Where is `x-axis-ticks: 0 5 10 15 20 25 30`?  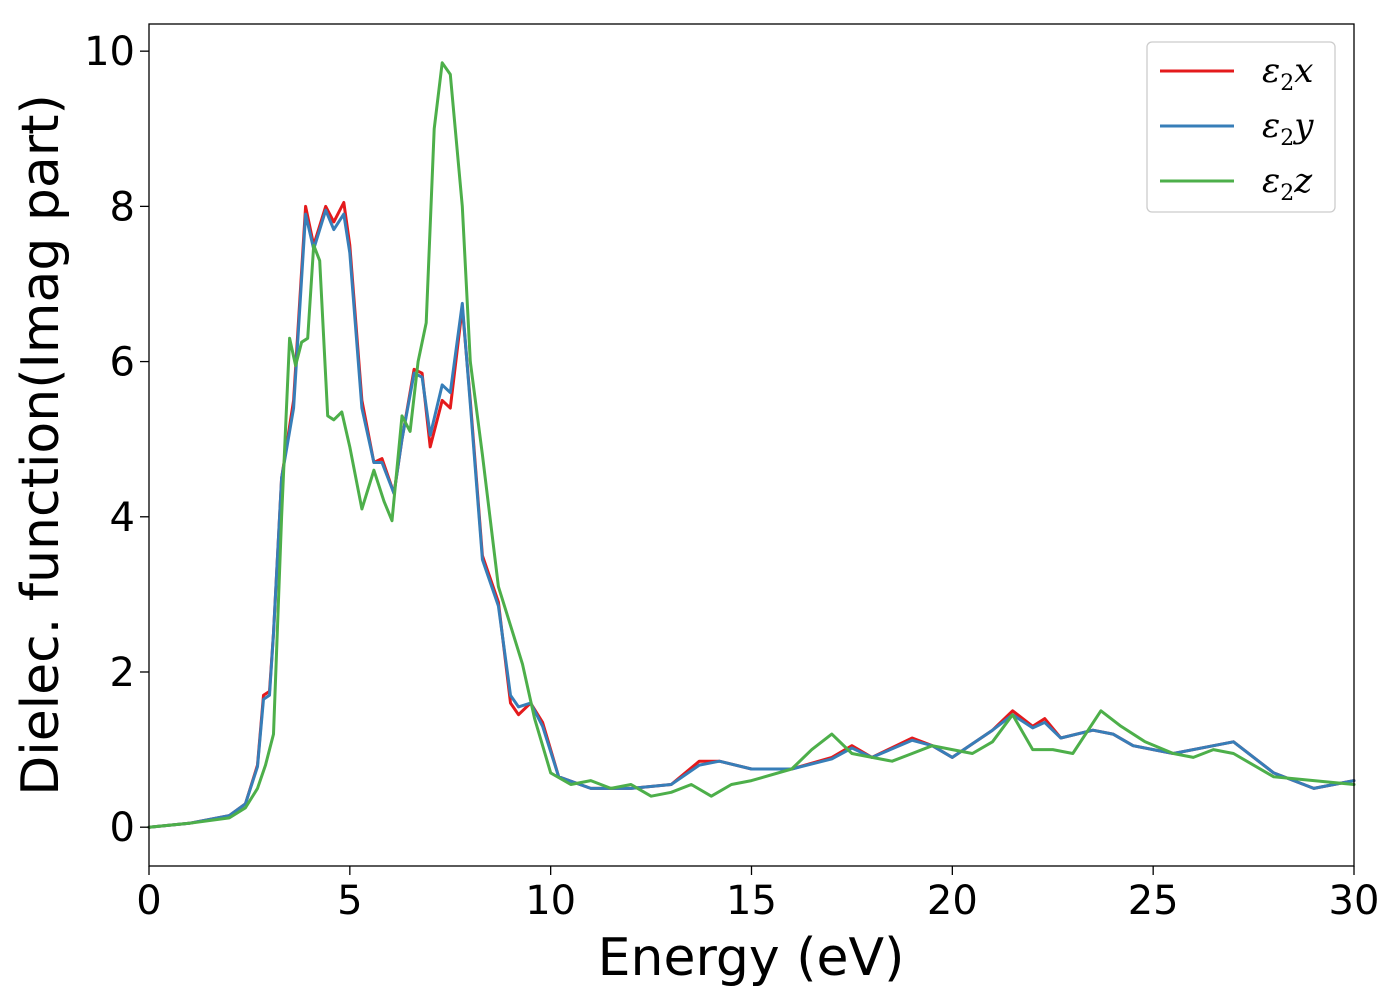
x-axis-ticks: 0 5 10 15 20 25 30 is located at coordinates (757, 895).